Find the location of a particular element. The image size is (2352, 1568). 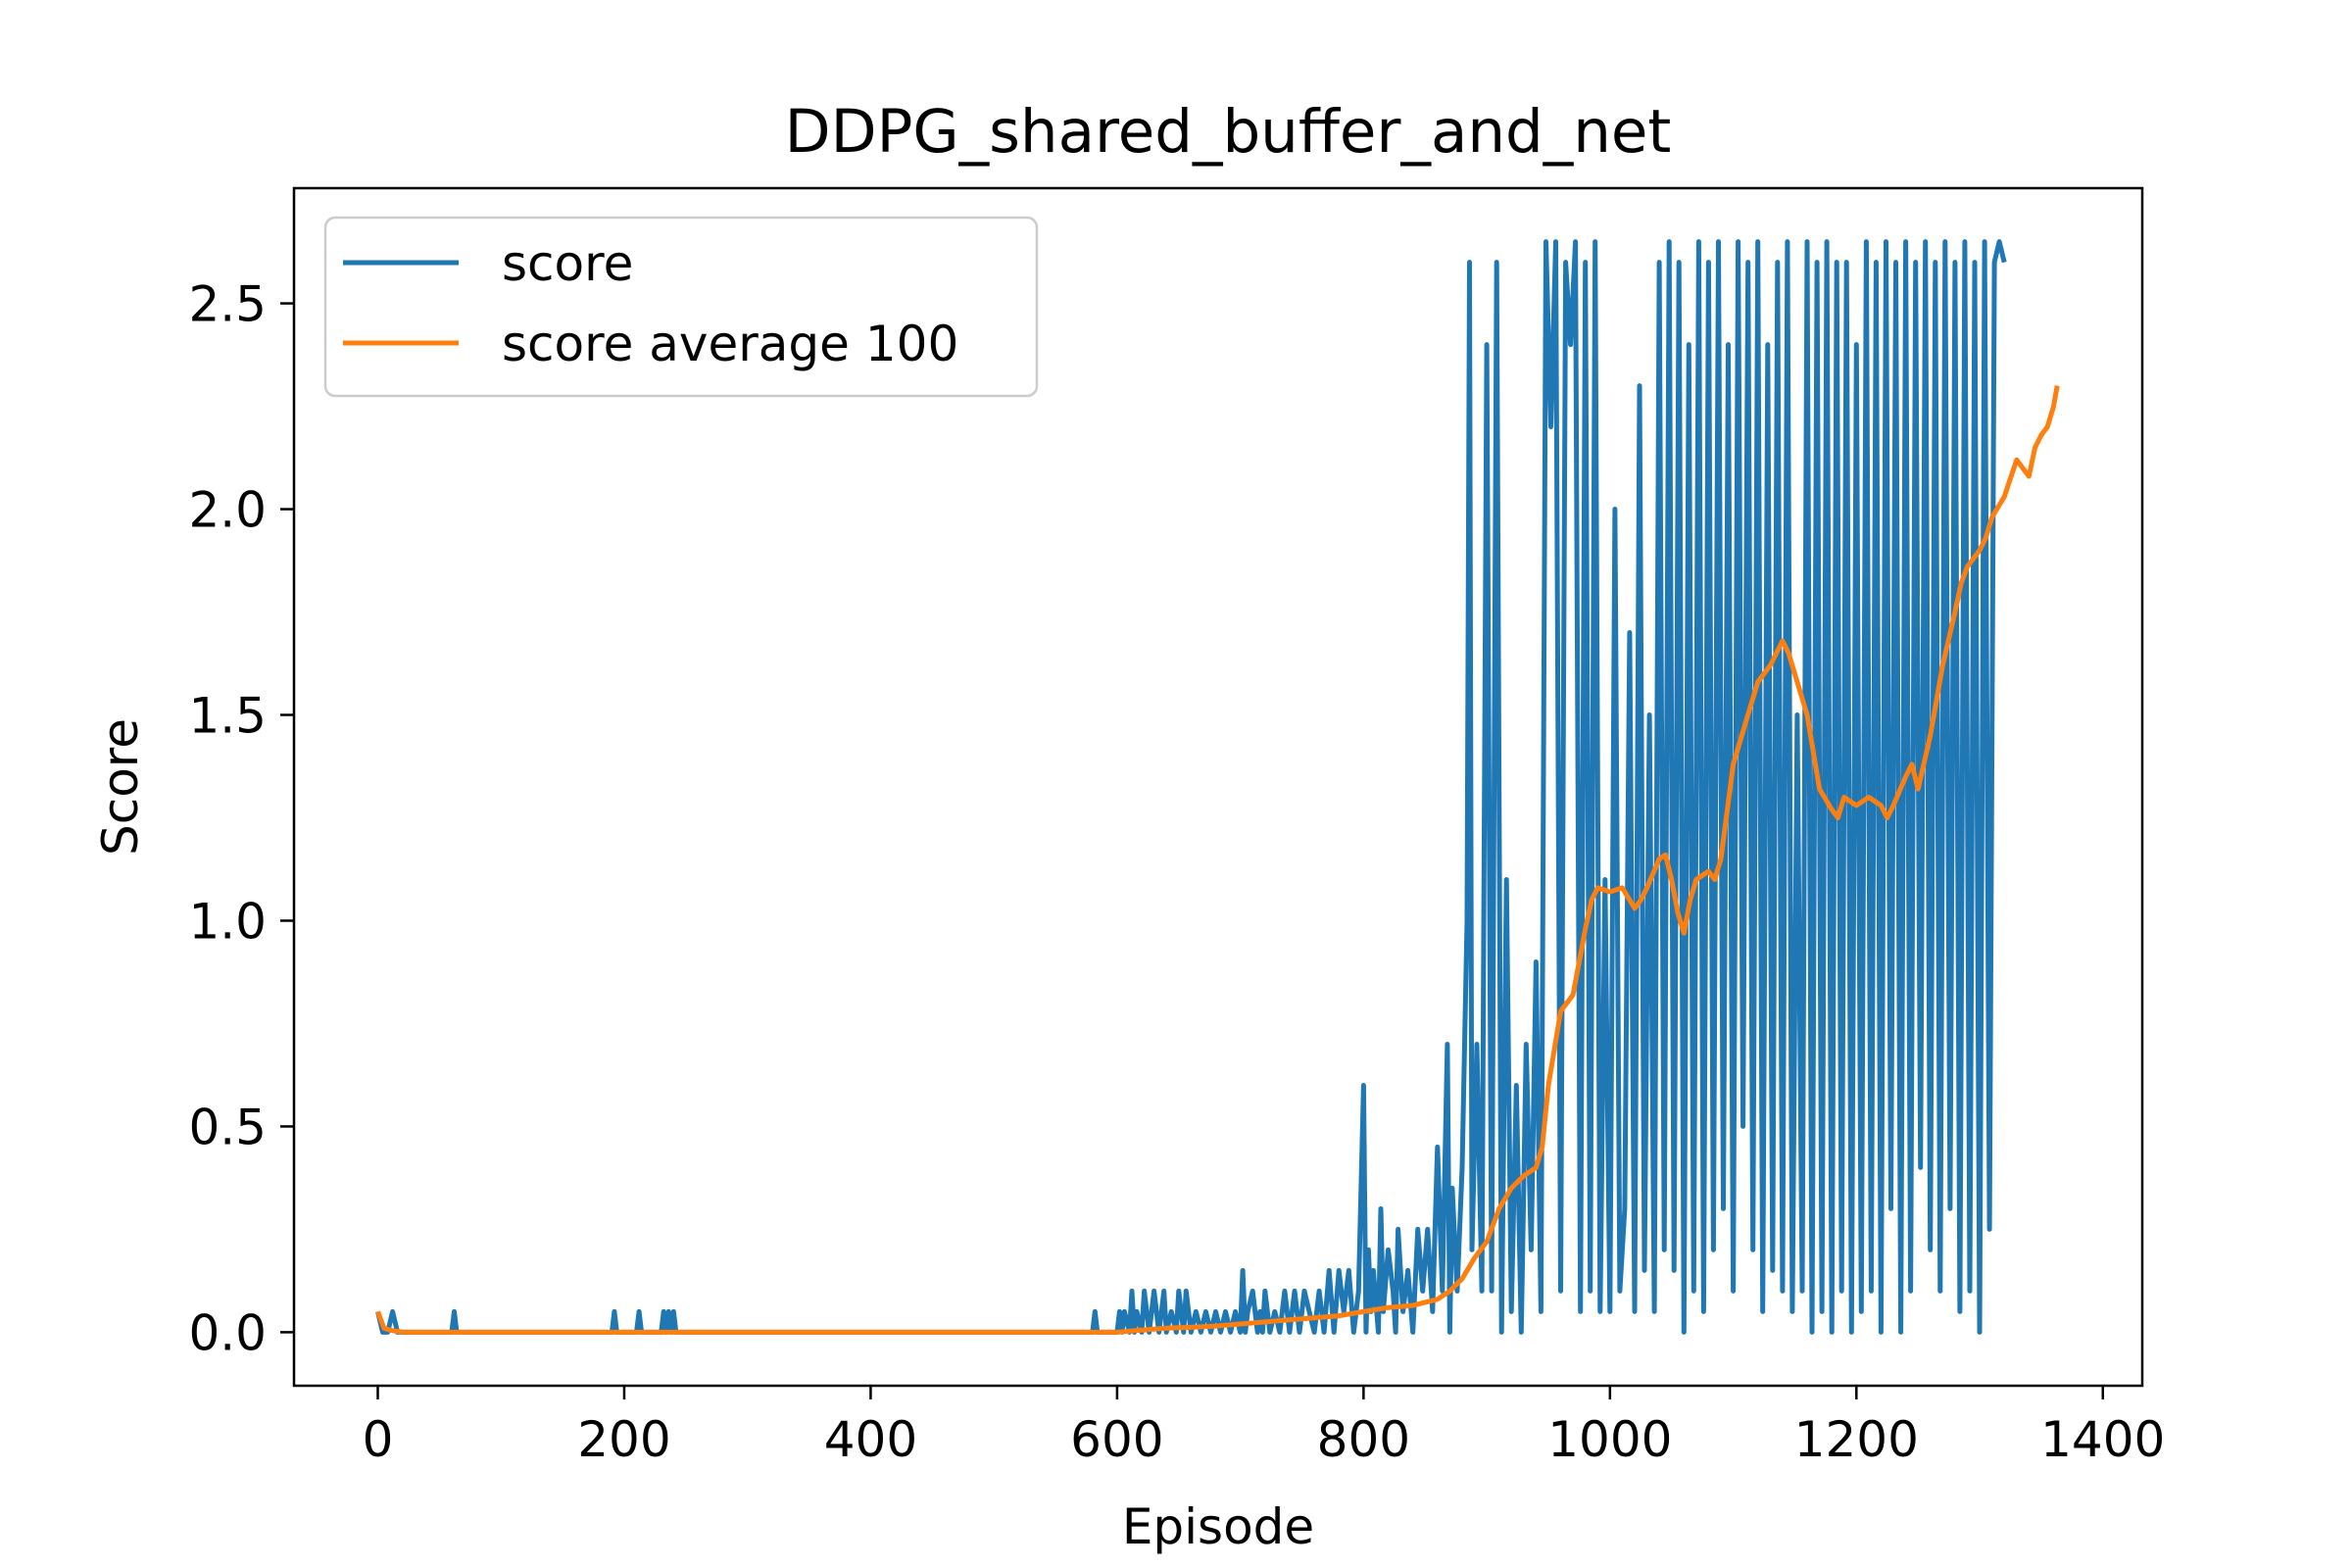

y-tick-label: 2.5 is located at coordinates (227, 304).